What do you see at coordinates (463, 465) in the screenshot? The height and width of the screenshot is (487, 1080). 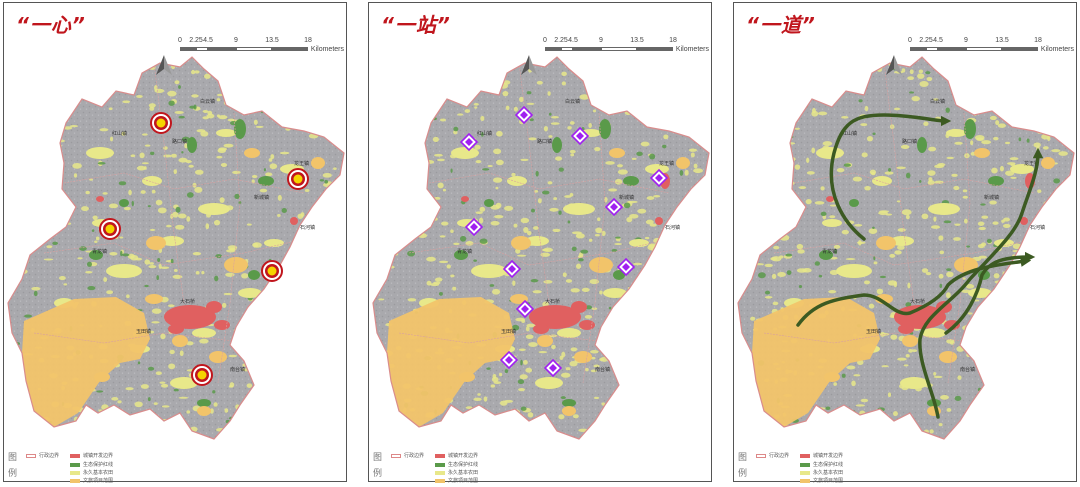 I see `legend-label: 生态保护红线` at bounding box center [463, 465].